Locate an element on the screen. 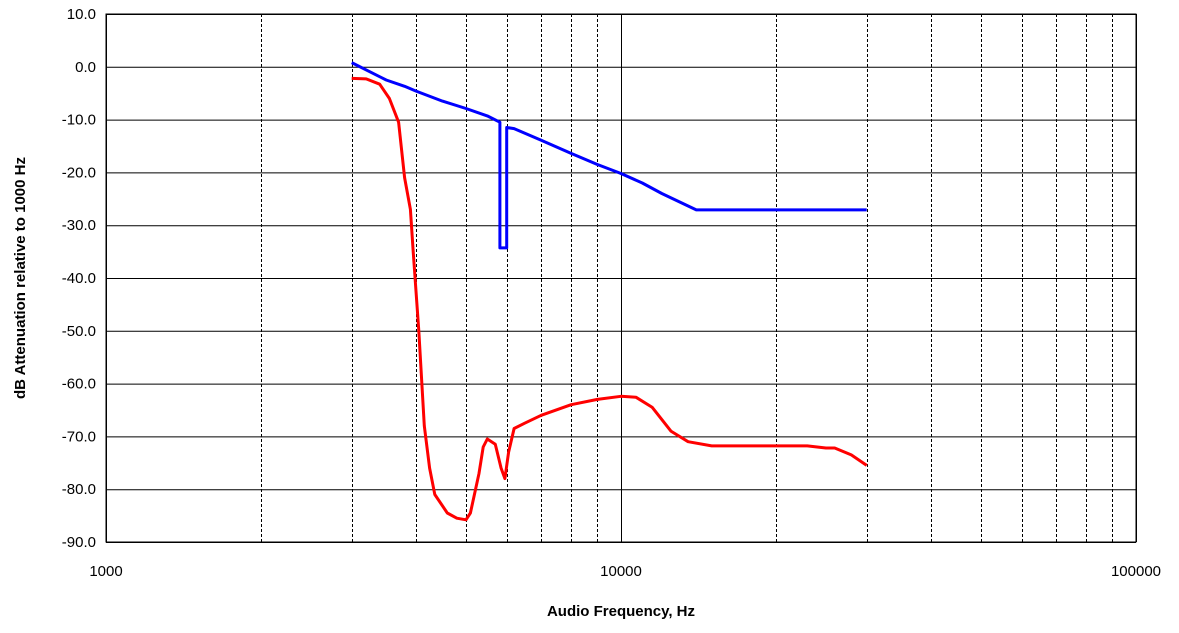  x-tick-label: 100000 is located at coordinates (1136, 571).